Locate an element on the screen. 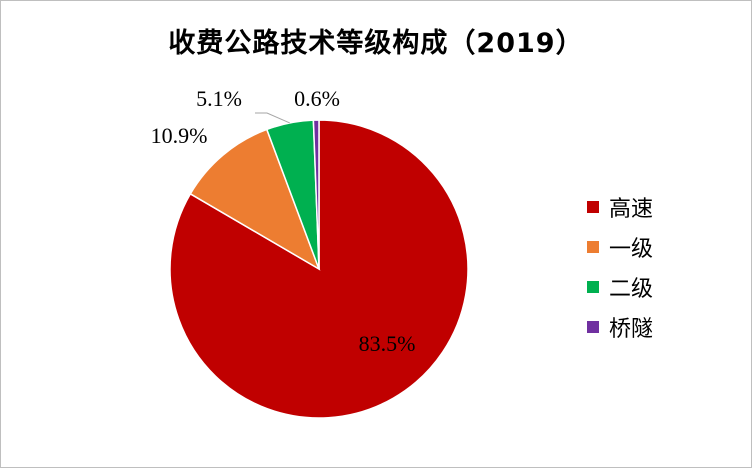  legend-item: 一级 is located at coordinates (620, 247).